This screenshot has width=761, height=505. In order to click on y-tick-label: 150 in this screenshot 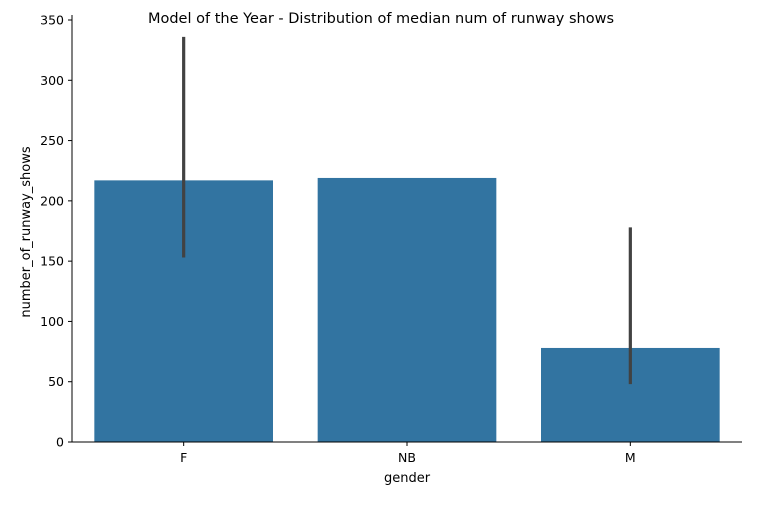, I will do `click(52, 261)`.